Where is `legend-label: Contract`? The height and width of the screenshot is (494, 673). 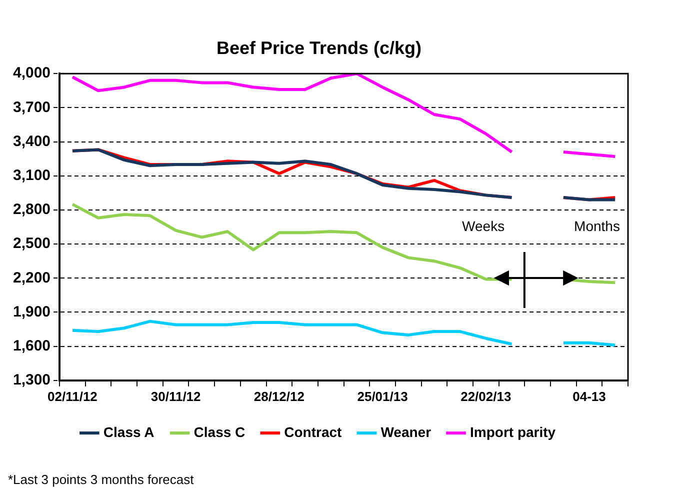 legend-label: Contract is located at coordinates (313, 432).